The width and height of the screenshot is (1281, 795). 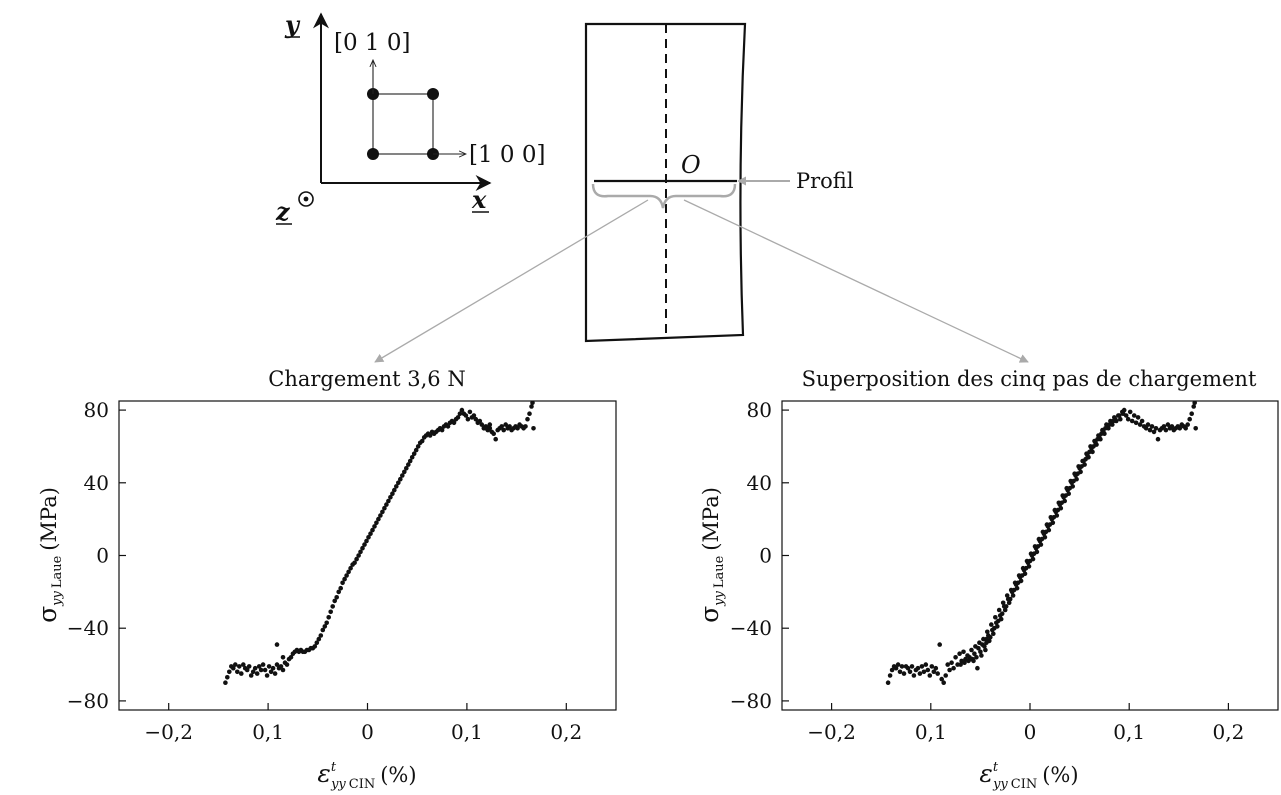 I want to click on x-axis-label: εt yy CIN (%), so click(x=366, y=775).